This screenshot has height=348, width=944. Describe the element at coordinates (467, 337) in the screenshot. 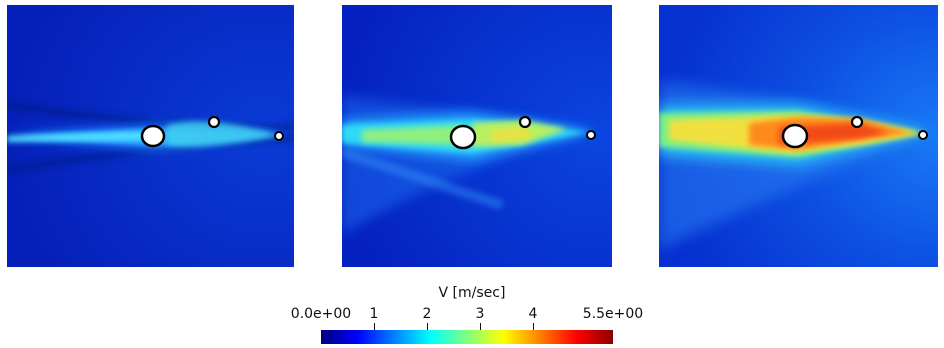

I see `colorbar-gradient` at that location.